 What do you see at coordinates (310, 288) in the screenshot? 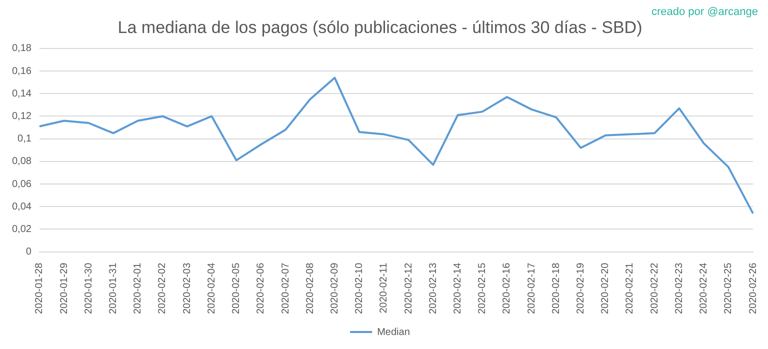
I see `x-tick-label: 2020-02-08` at bounding box center [310, 288].